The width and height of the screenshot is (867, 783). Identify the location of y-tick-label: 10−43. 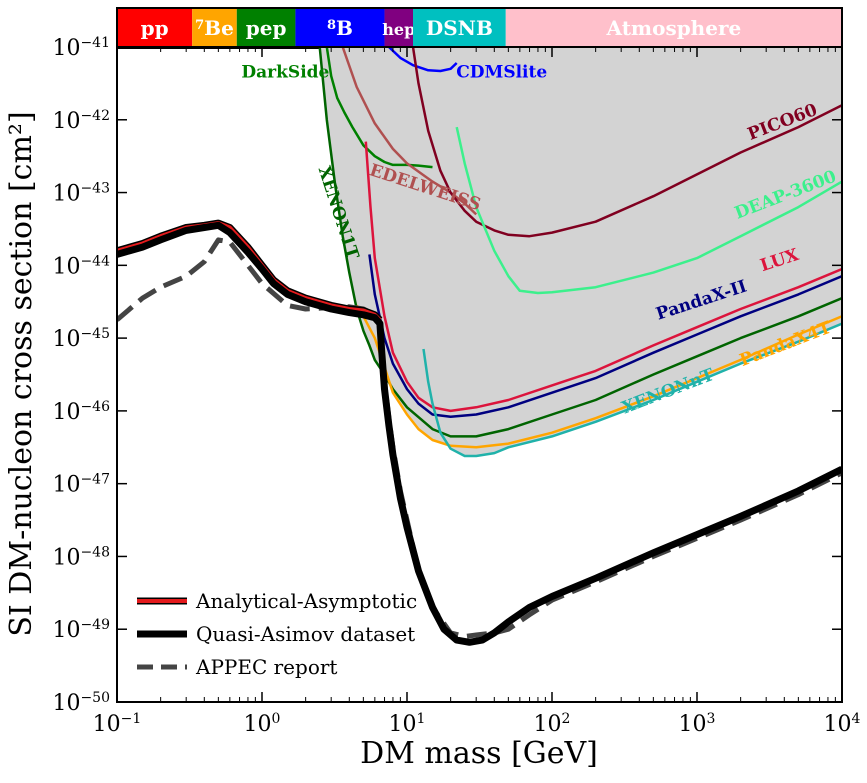
(81, 194).